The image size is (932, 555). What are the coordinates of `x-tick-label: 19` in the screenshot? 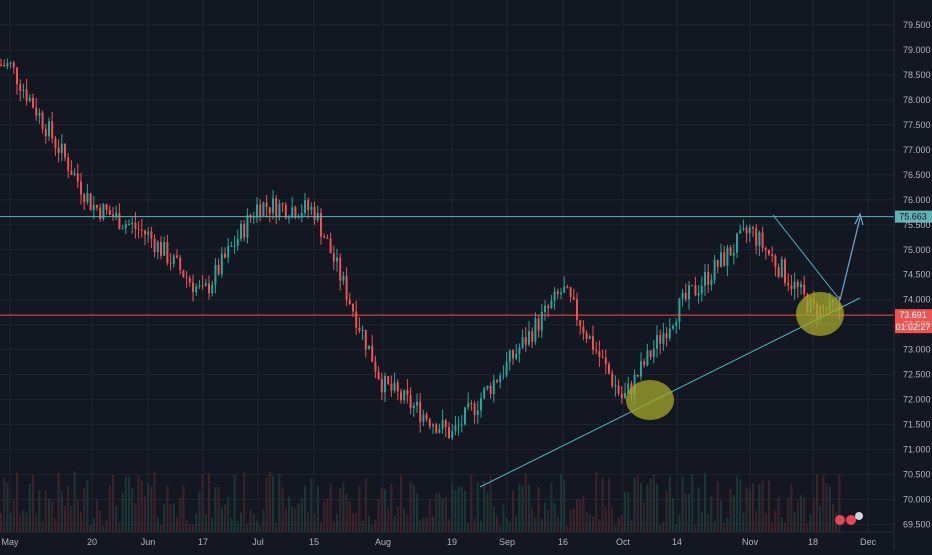 It's located at (452, 542).